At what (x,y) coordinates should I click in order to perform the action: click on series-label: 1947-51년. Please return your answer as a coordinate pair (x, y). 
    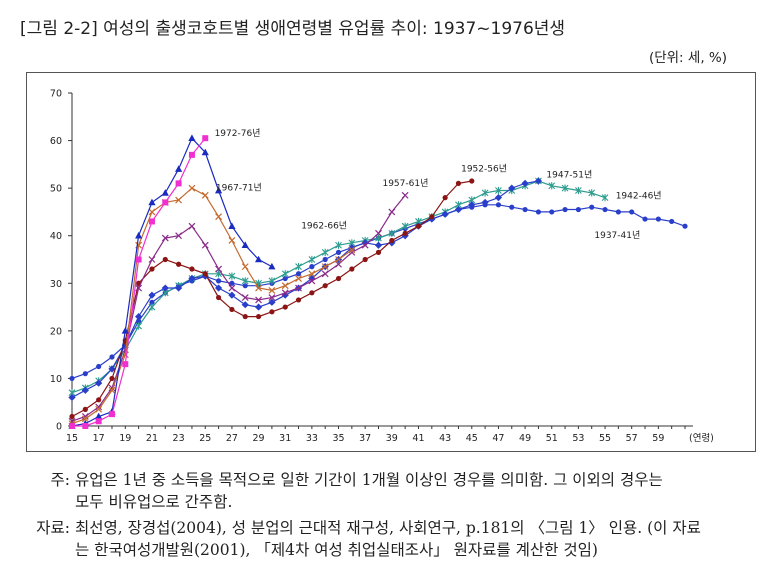
    Looking at the image, I should click on (569, 175).